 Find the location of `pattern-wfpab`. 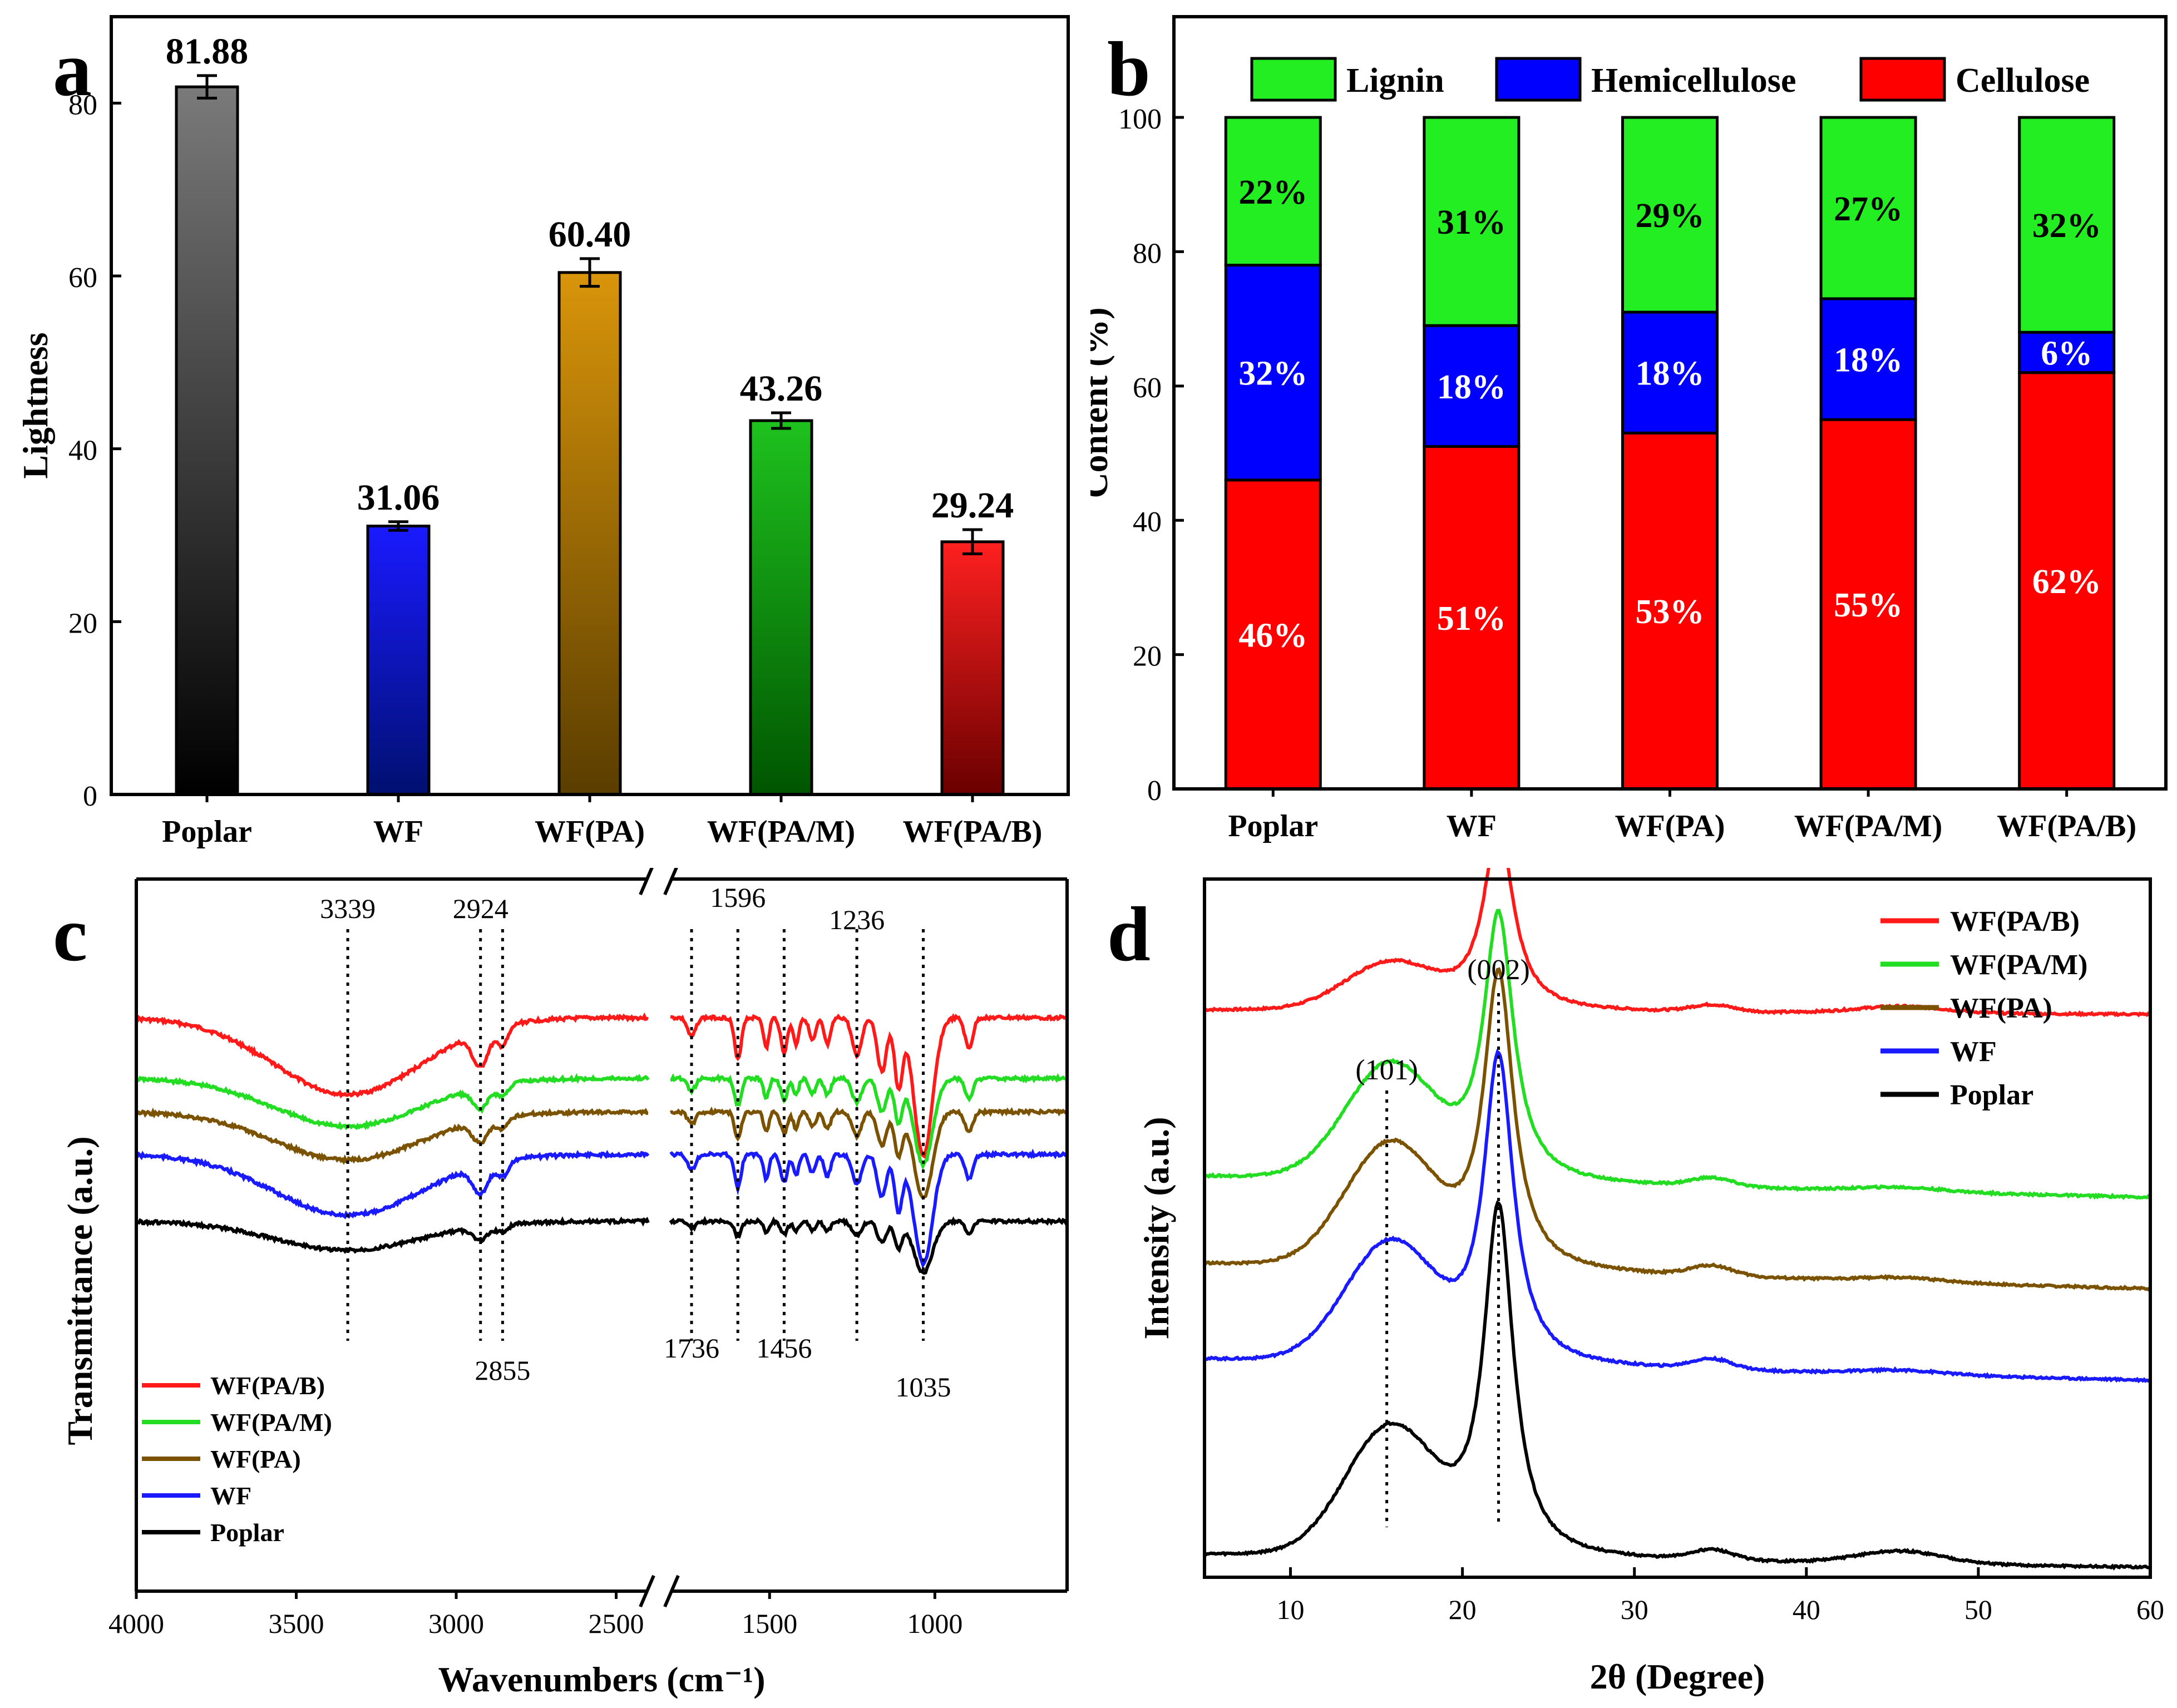

pattern-wfpab is located at coordinates (1677, 943).